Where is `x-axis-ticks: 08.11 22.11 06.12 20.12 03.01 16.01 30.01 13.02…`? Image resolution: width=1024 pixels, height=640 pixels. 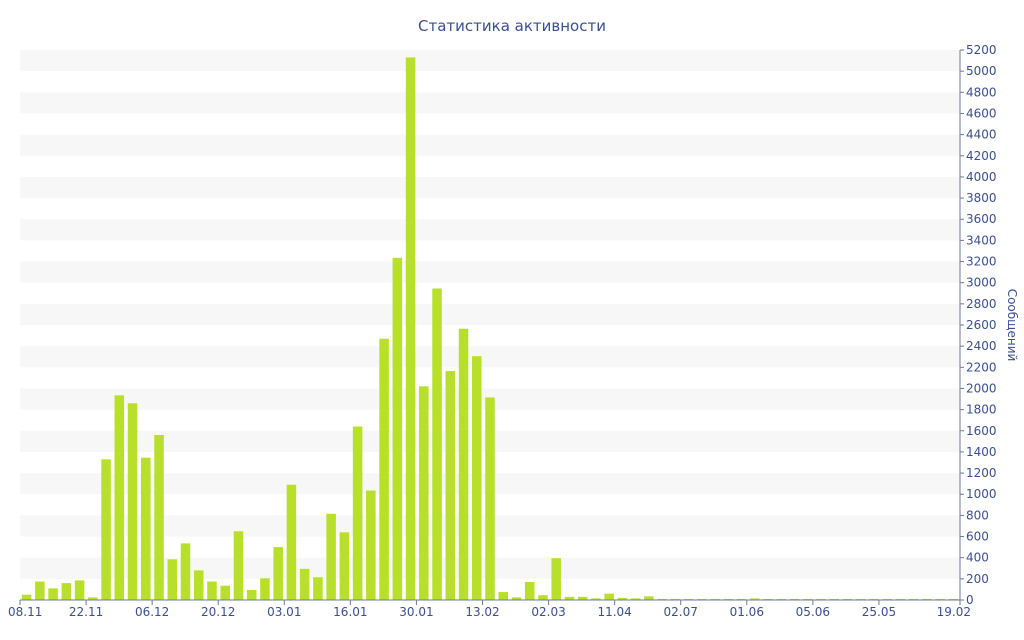 x-axis-ticks: 08.11 22.11 06.12 20.12 03.01 16.01 30.01 13.02… is located at coordinates (489, 609).